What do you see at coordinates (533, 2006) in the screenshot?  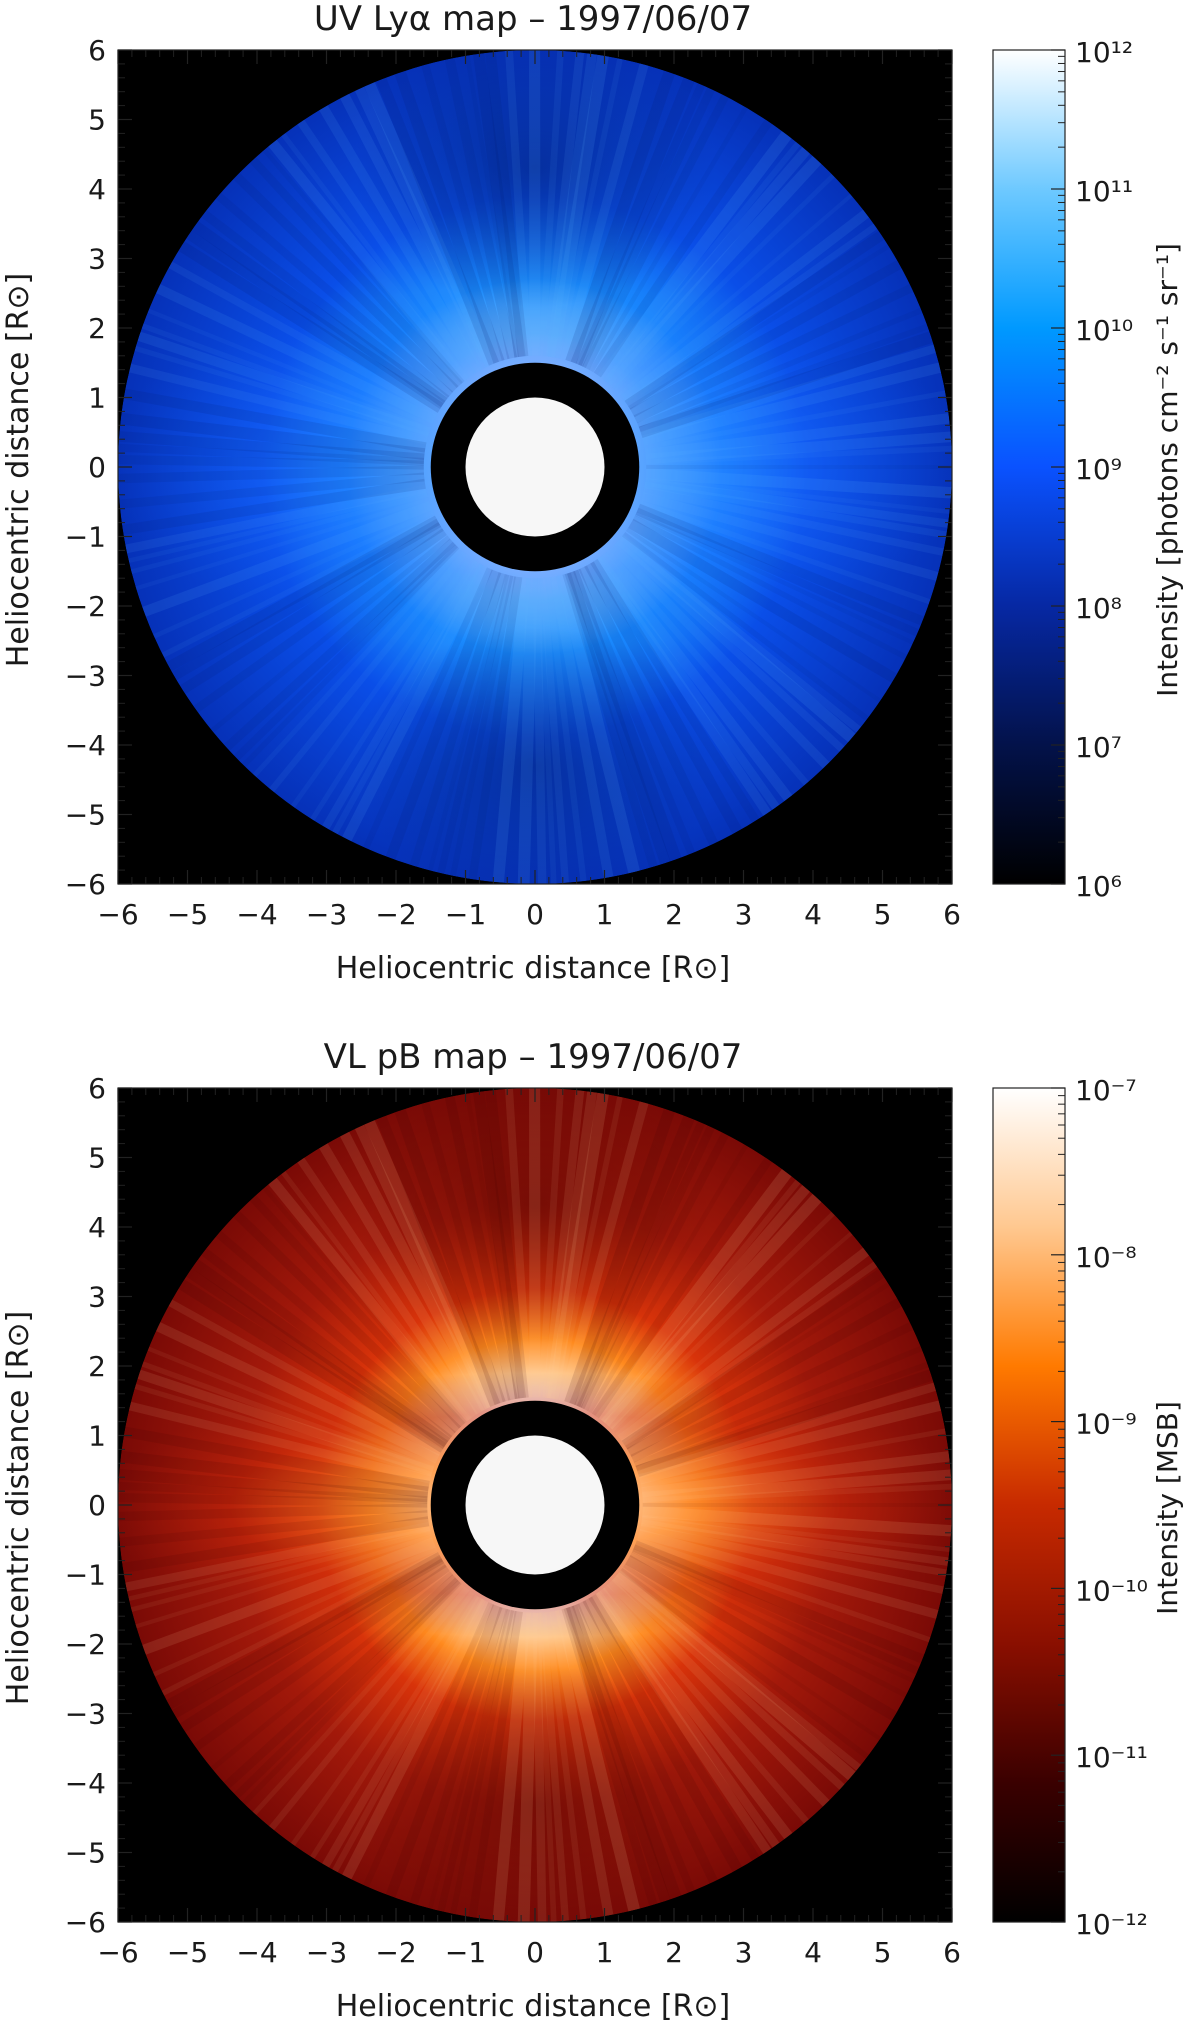 I see `x-axis-label: Heliocentric distance [R⊙]` at bounding box center [533, 2006].